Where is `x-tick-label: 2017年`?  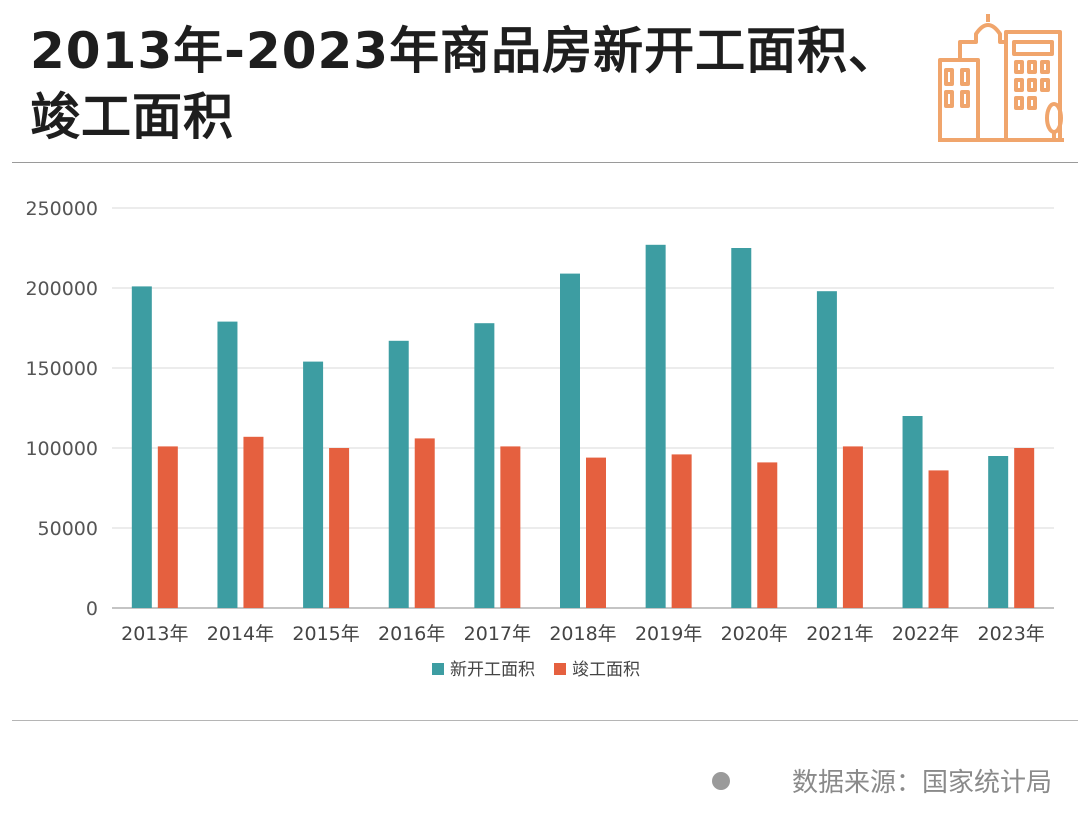 x-tick-label: 2017年 is located at coordinates (497, 634).